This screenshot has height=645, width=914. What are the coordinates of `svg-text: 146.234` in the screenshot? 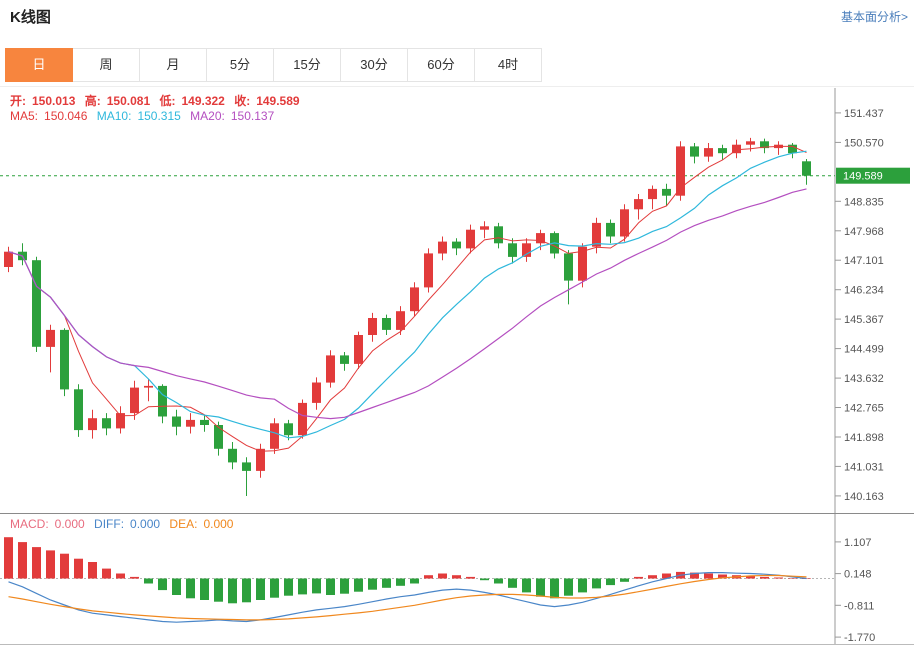 It's located at (864, 291).